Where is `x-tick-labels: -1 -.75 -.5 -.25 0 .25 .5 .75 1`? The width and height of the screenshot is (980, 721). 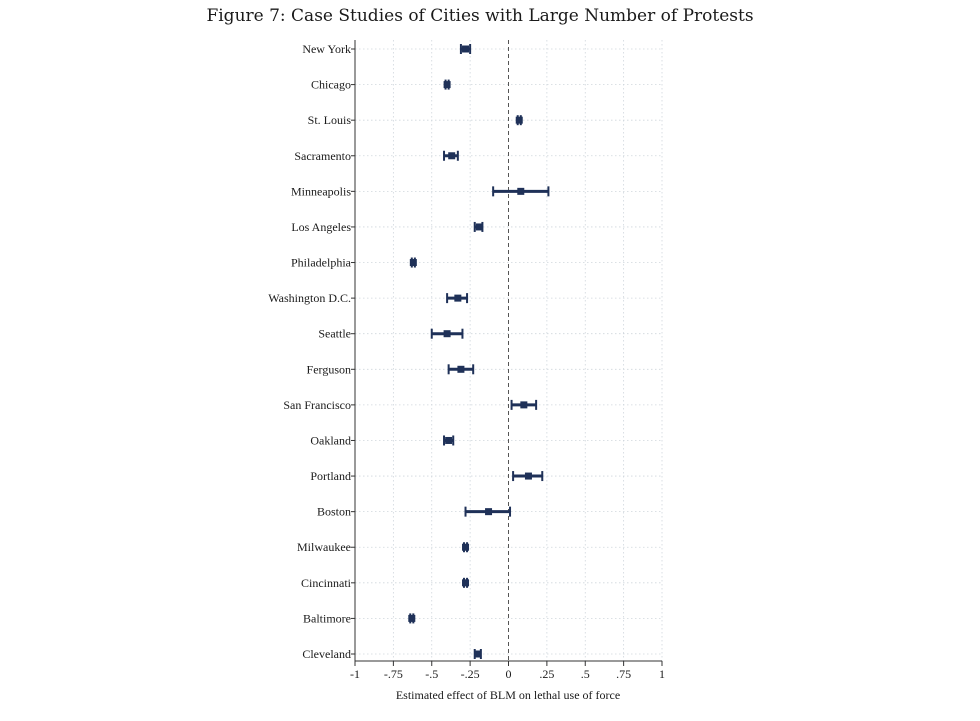
x-tick-labels: -1 -.75 -.5 -.25 0 .25 .5 .75 1 is located at coordinates (507, 671).